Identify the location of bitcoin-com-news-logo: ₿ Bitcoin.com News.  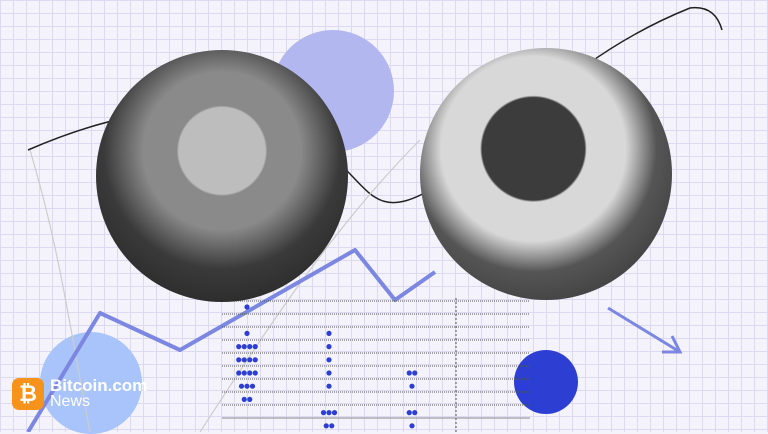
(80, 393).